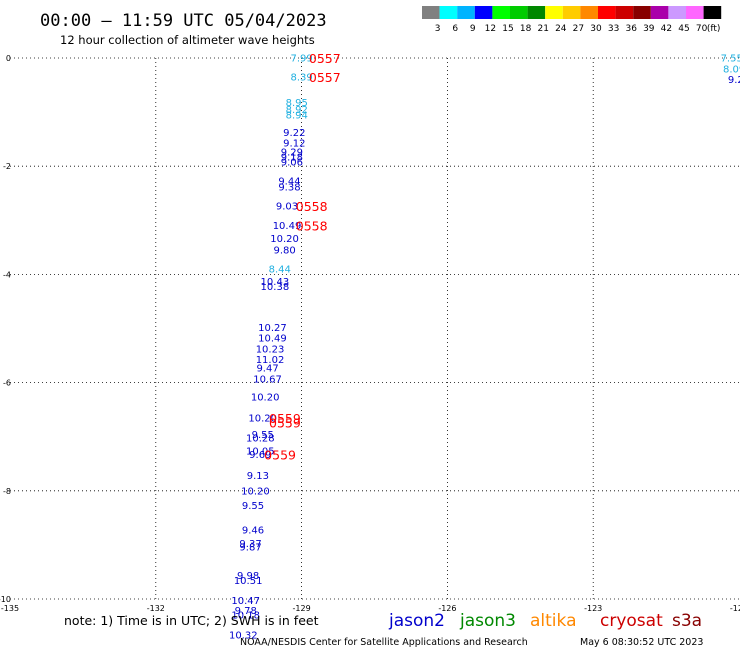  I want to click on wave-height-value: 10.51, so click(248, 581).